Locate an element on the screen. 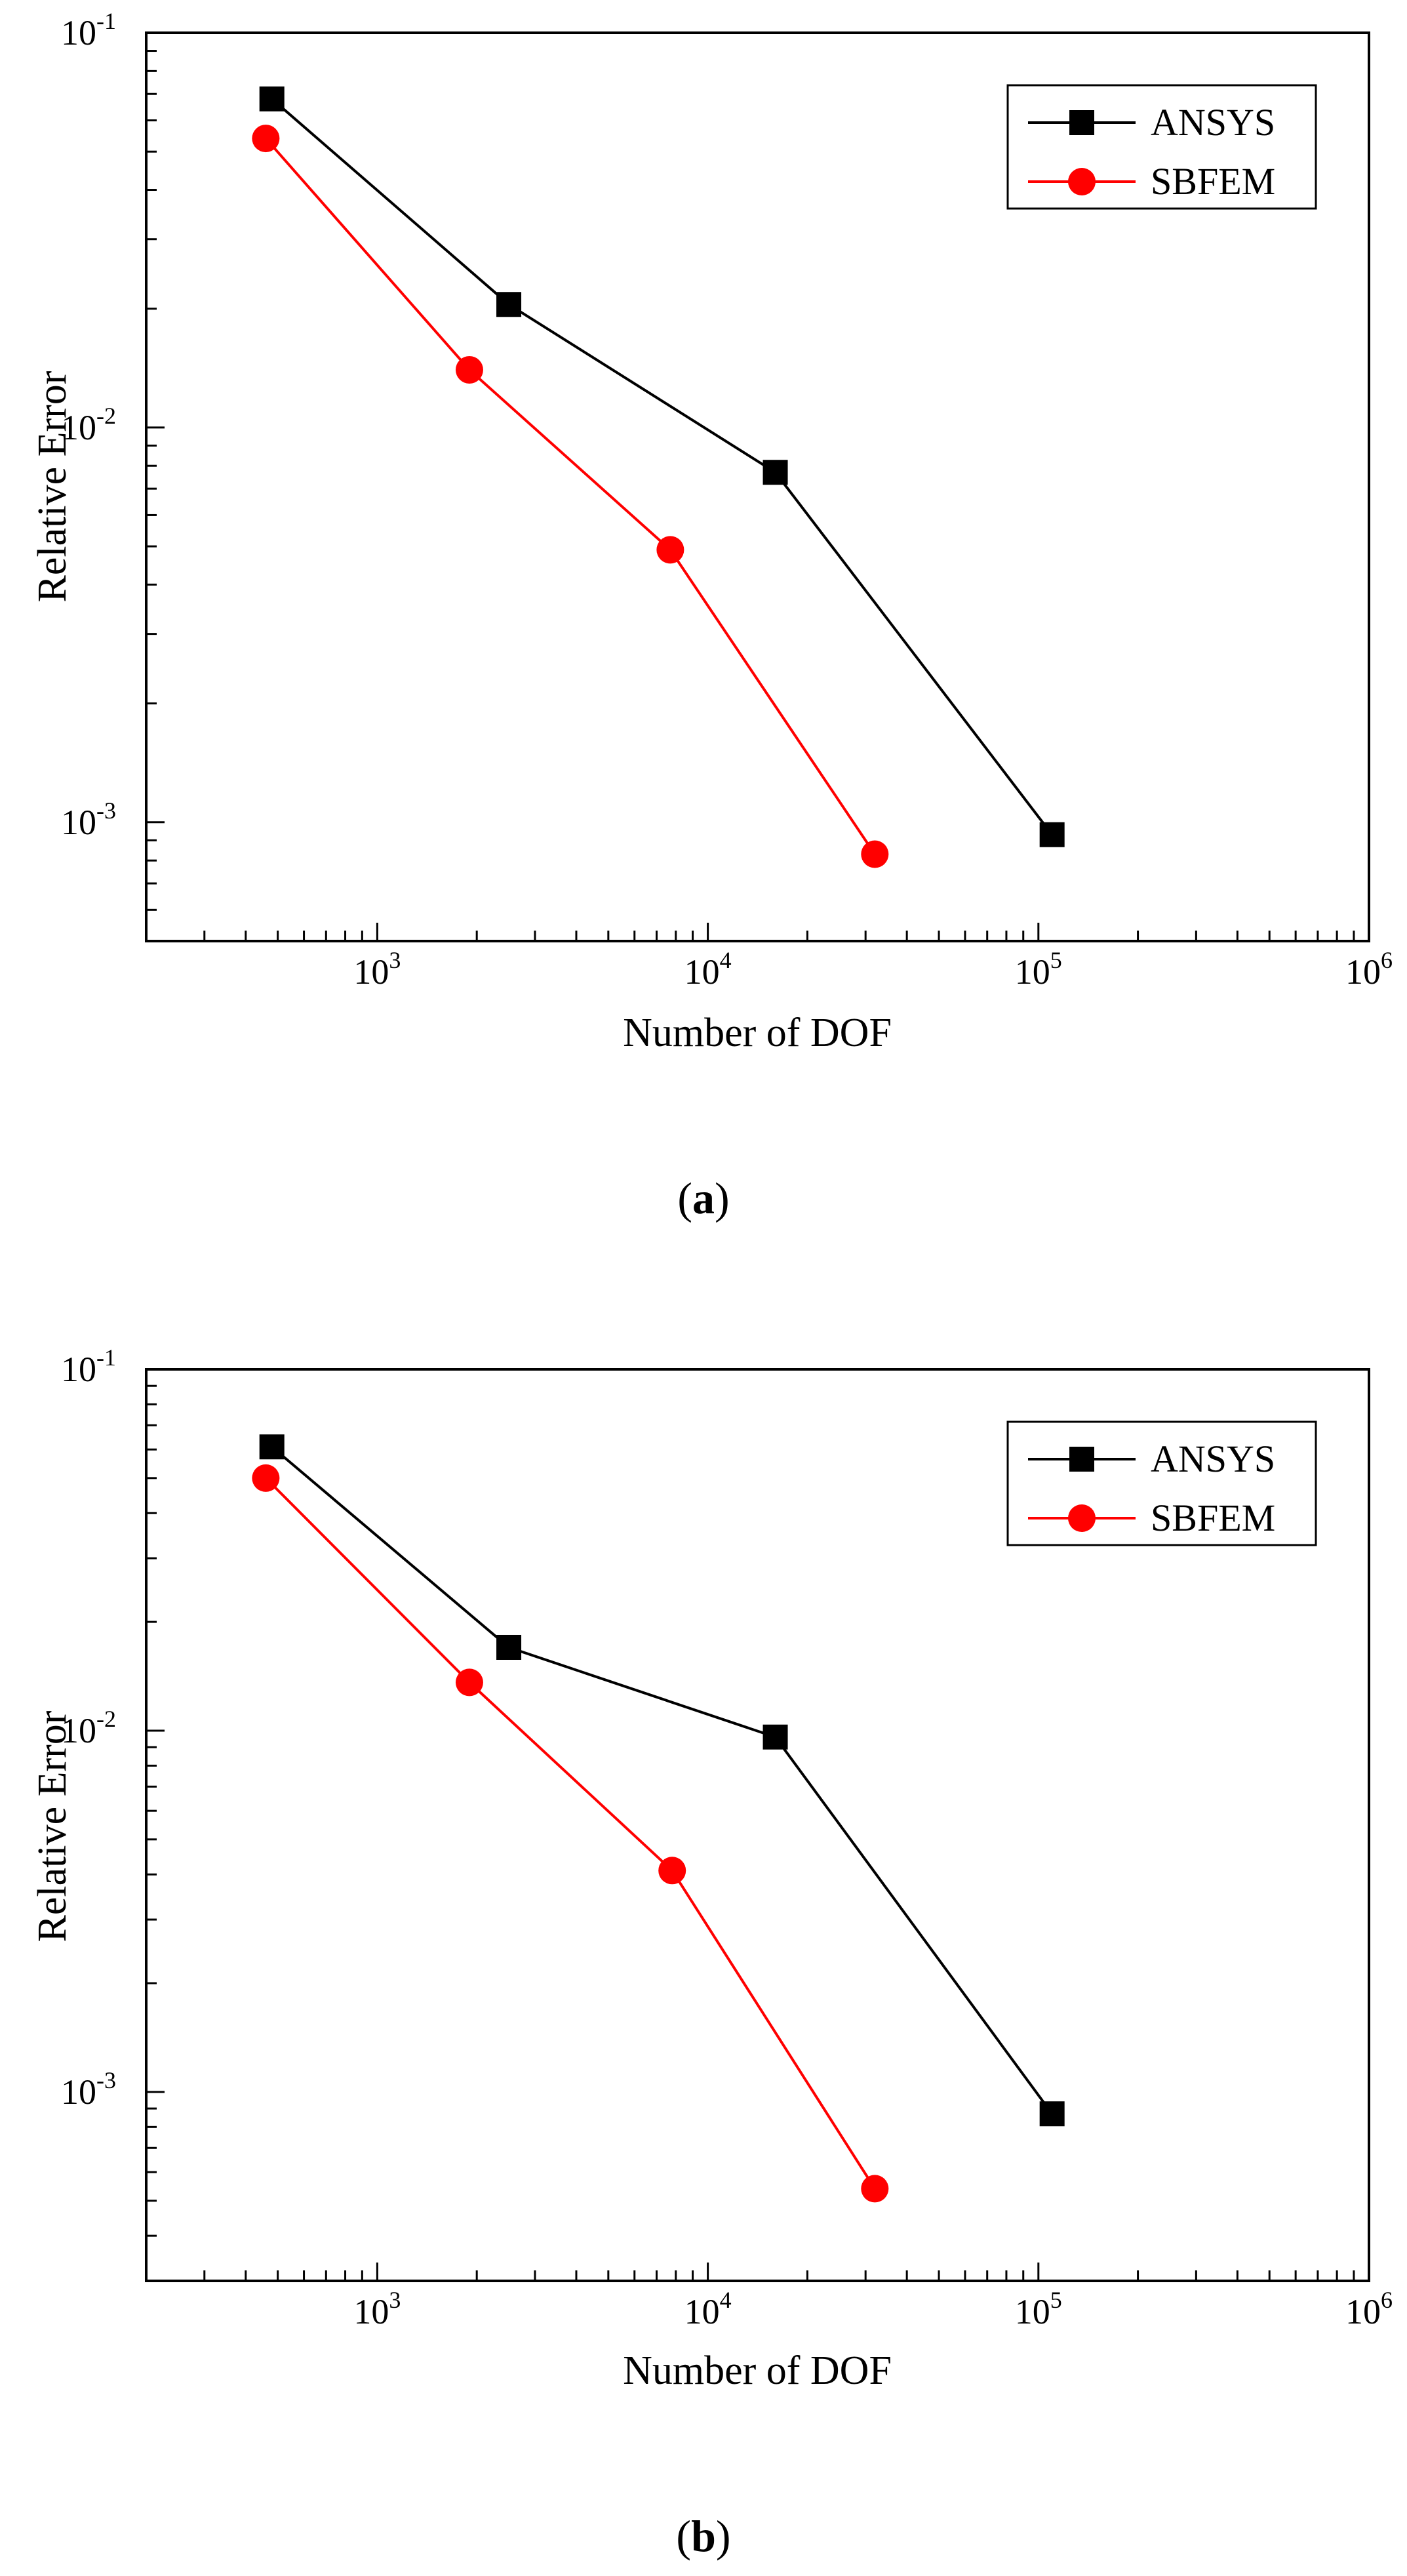 The width and height of the screenshot is (1407, 2576). ansys-series-line is located at coordinates (662, 1780).